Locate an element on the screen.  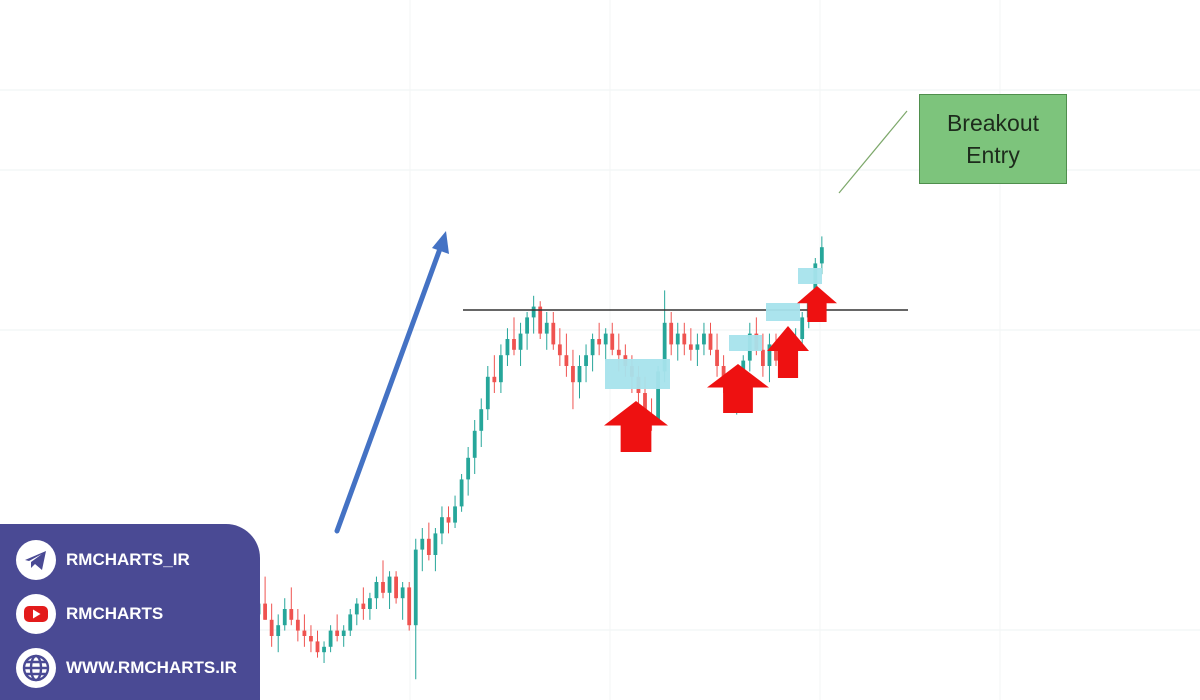
callout-line-1: Breakout is located at coordinates (993, 123).